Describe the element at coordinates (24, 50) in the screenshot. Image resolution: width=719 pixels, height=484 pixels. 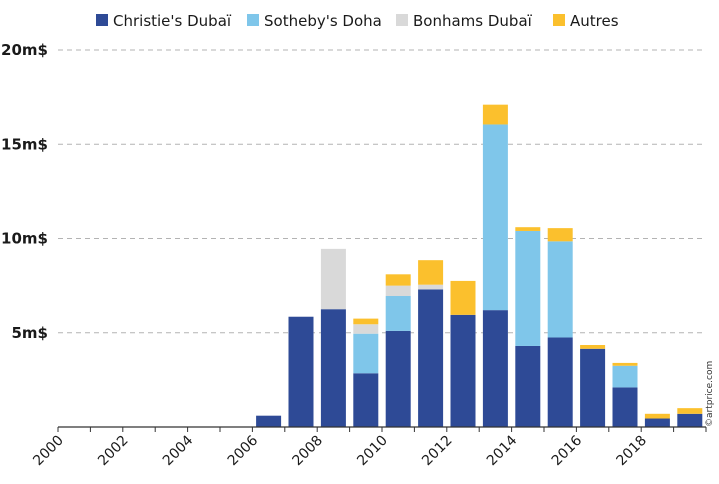
I see `y-tick-label: 20m$` at that location.